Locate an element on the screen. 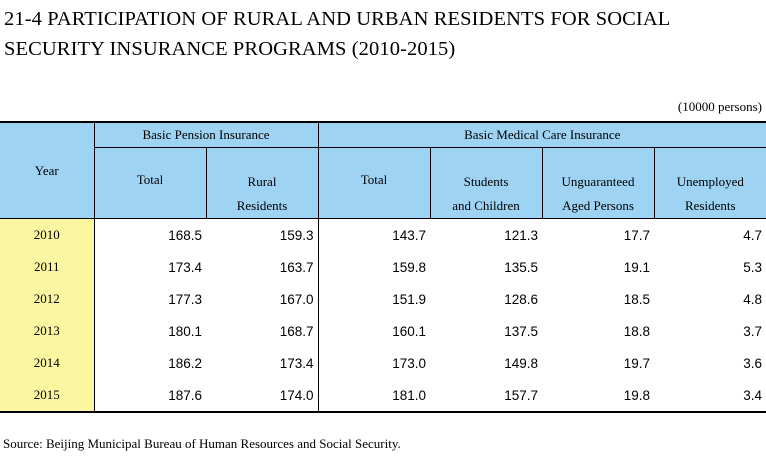 Image resolution: width=766 pixels, height=461 pixels. title-line-2: SECURITY INSURANCE PROGRAMS (2010-2015) is located at coordinates (230, 49).